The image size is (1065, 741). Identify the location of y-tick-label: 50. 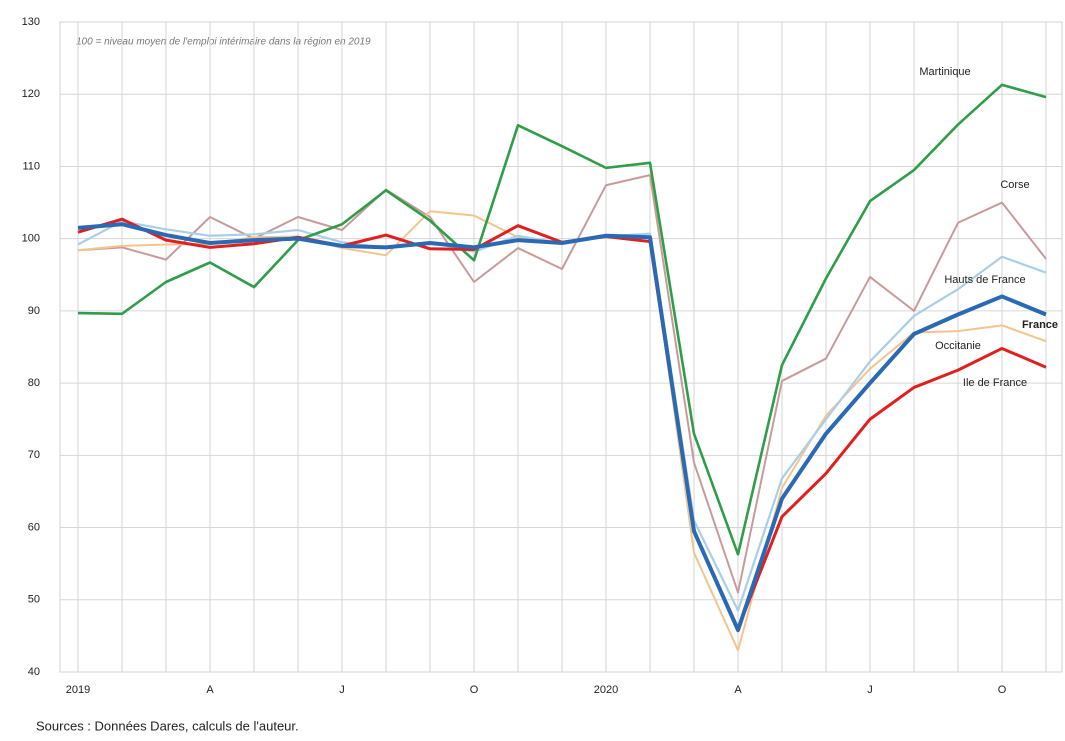
(34, 600).